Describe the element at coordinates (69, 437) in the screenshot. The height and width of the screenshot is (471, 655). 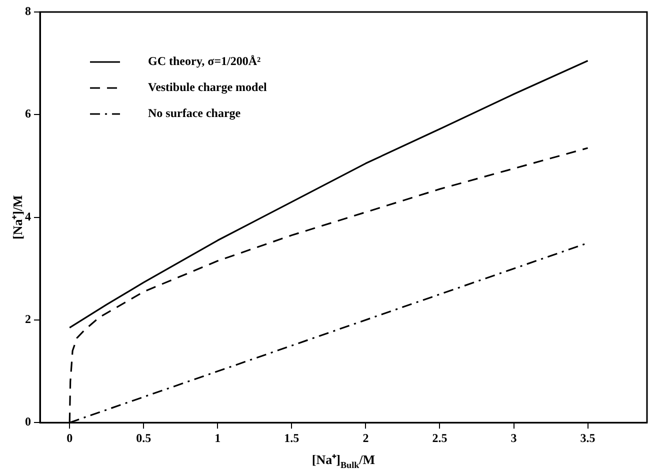
I see `x-tick-label: 0` at that location.